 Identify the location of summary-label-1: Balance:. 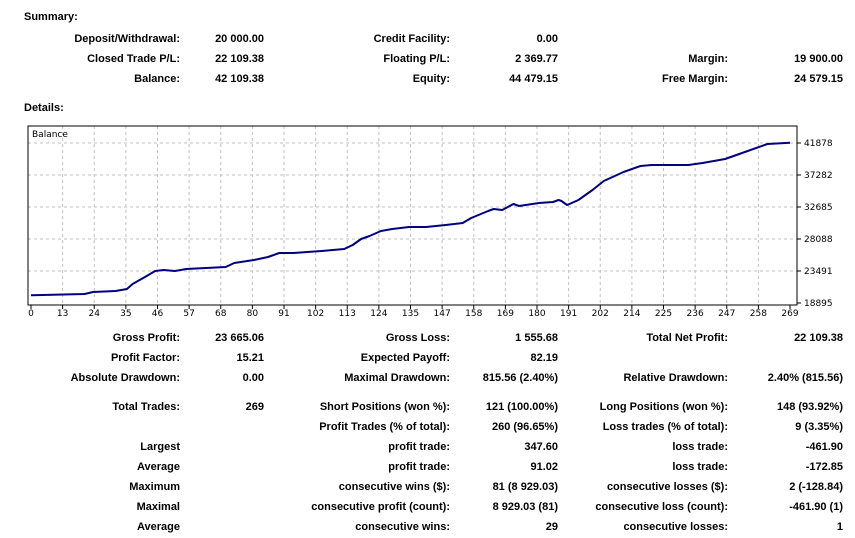
(157, 79).